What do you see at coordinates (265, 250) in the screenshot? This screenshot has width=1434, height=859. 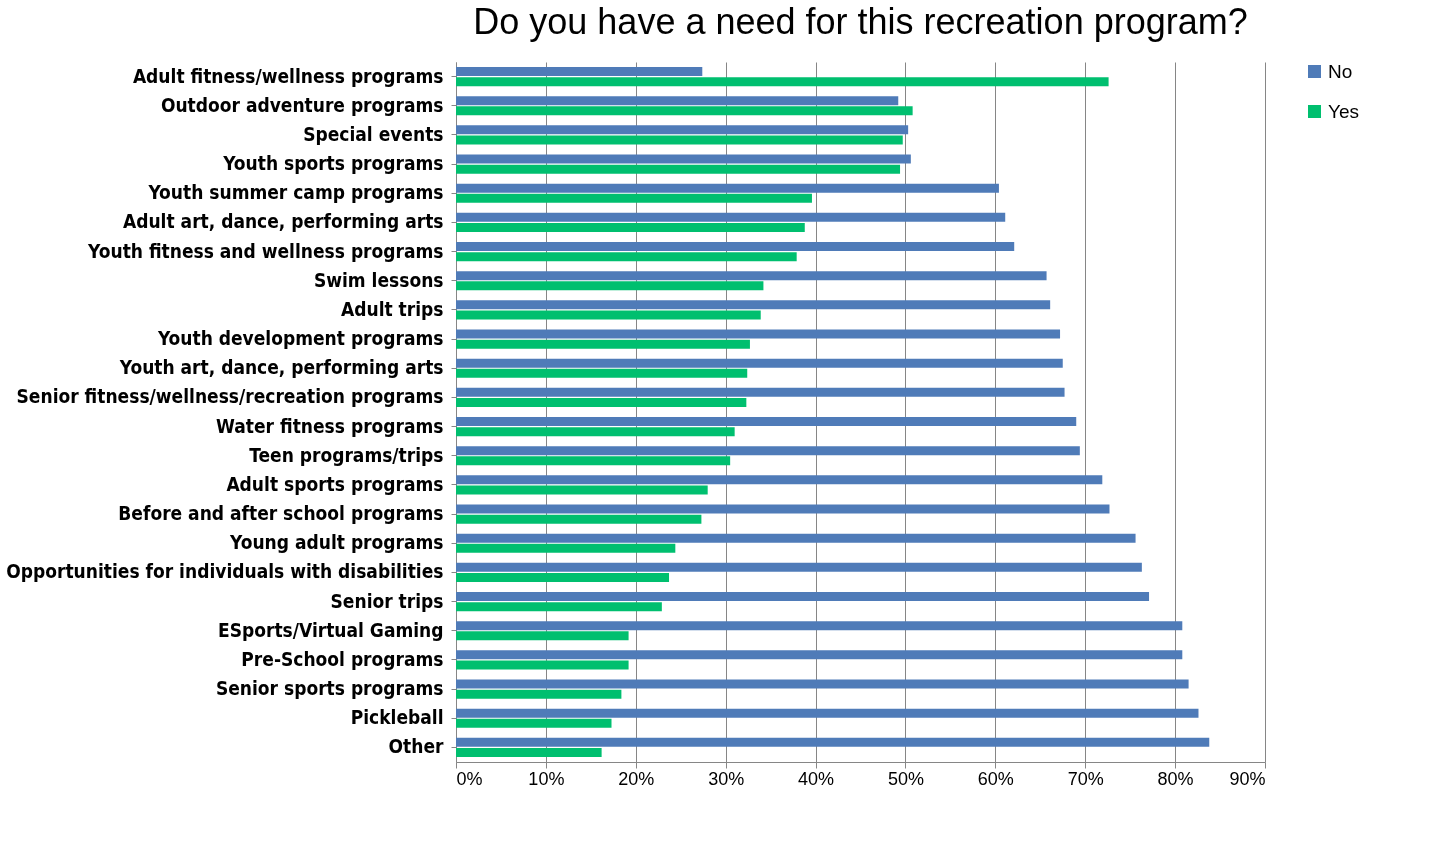 I see `y-tick-label: Youth fitness and wellness programs` at bounding box center [265, 250].